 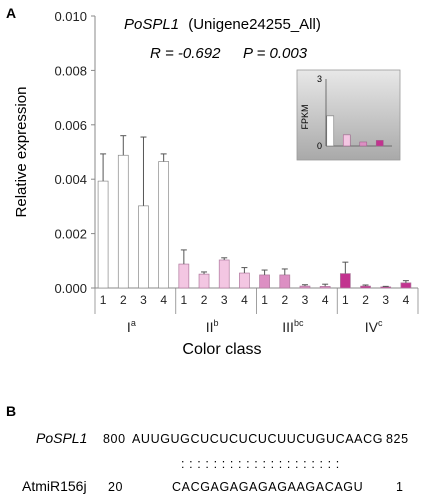 I want to click on alignment-top-seq: AUUGUGCUCUCUCUCUUCUGUCAACG, so click(x=257, y=439).